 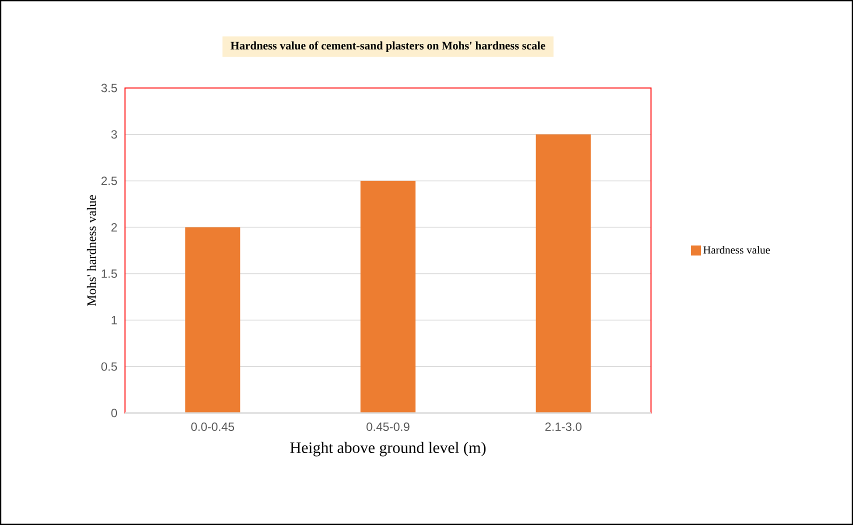 What do you see at coordinates (109, 274) in the screenshot?
I see `y-tick-label: 1.5` at bounding box center [109, 274].